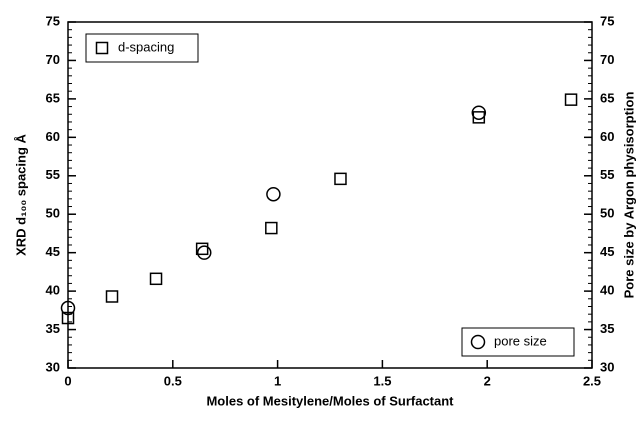 This screenshot has width=642, height=431. What do you see at coordinates (607, 136) in the screenshot?
I see `y2-tick-label: 60` at bounding box center [607, 136].